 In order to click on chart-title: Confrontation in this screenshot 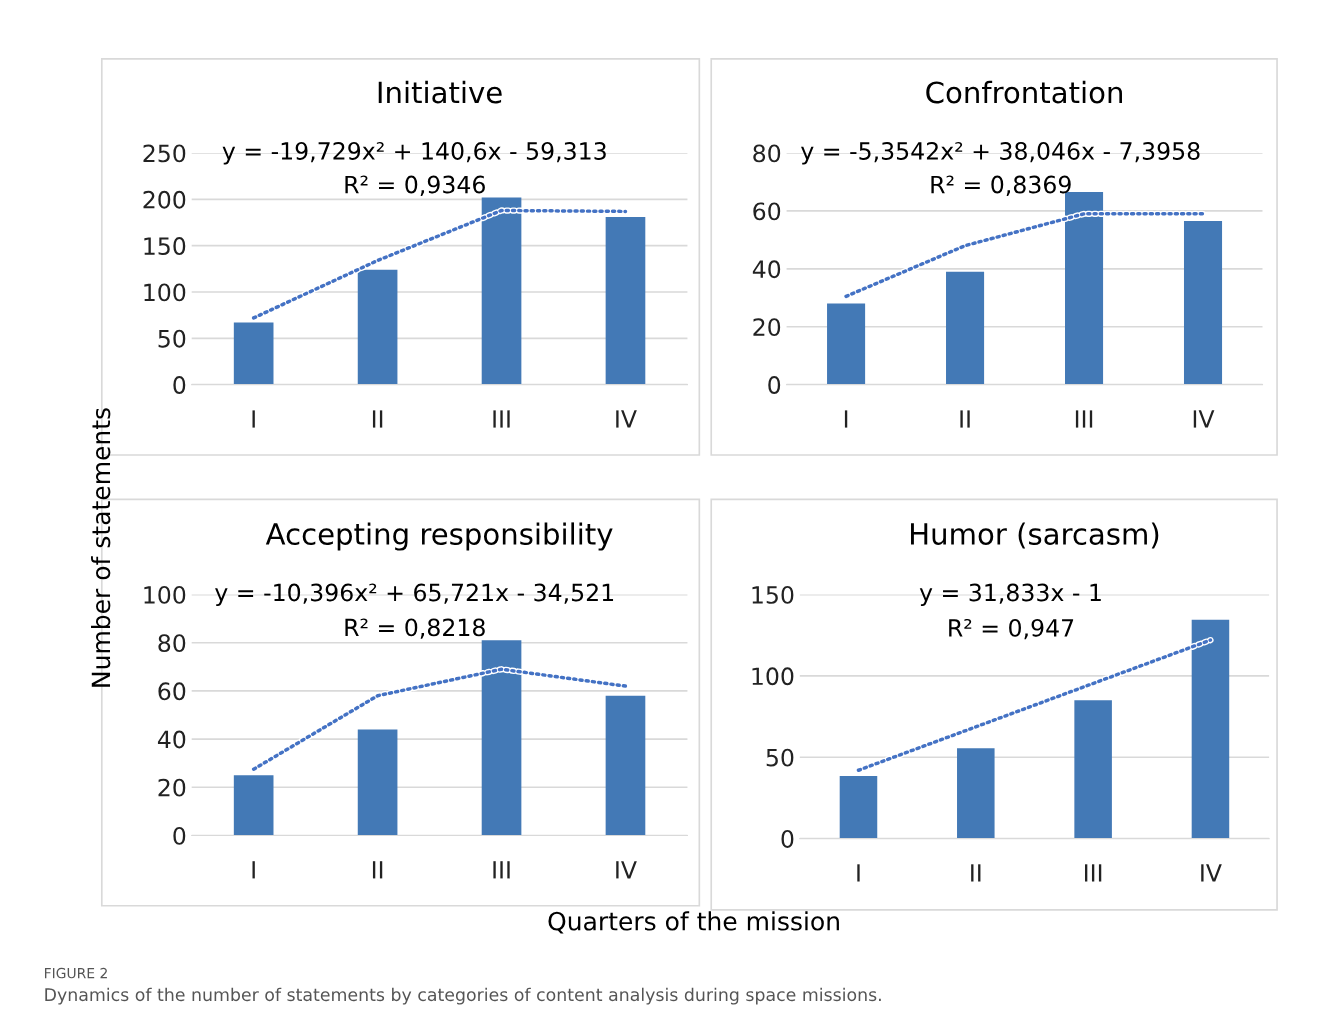, I will do `click(1024, 92)`.